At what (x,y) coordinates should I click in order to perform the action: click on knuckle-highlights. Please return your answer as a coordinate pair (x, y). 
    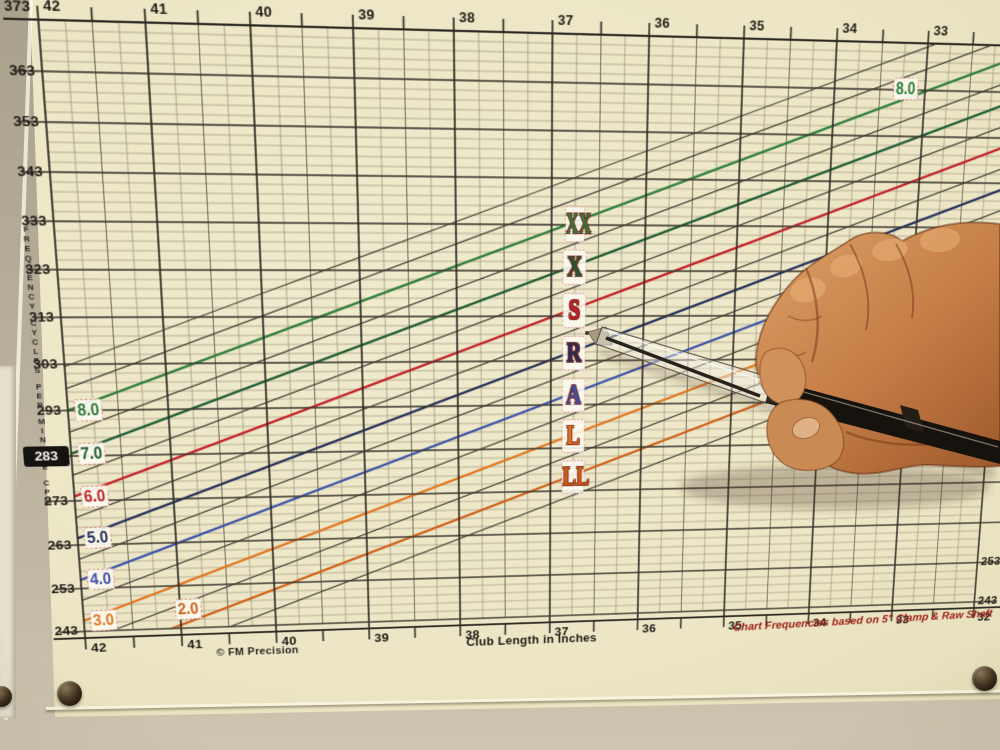
    Looking at the image, I should click on (875, 265).